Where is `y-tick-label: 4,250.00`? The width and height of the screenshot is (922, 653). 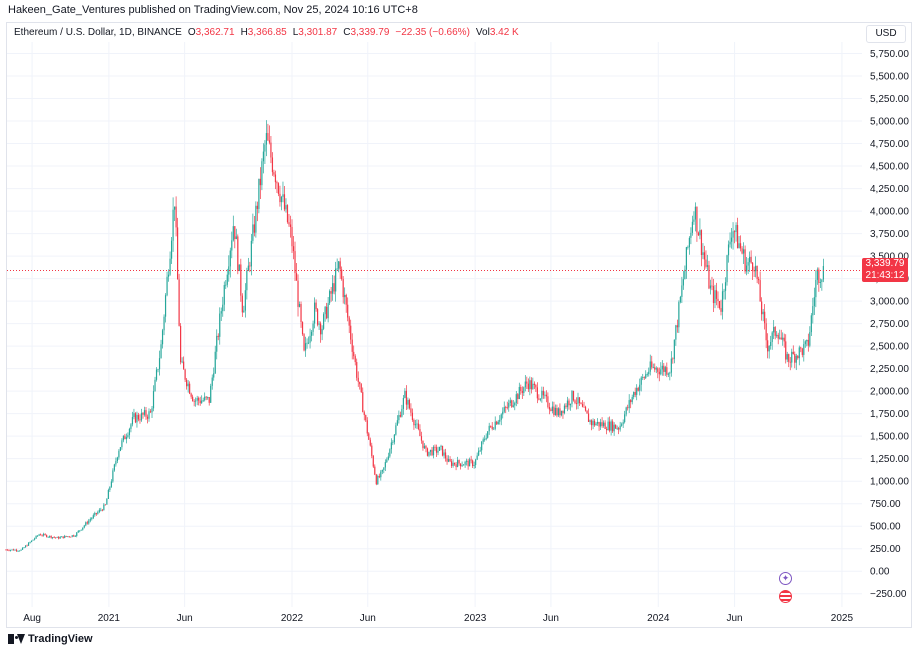 y-tick-label: 4,250.00 is located at coordinates (889, 189).